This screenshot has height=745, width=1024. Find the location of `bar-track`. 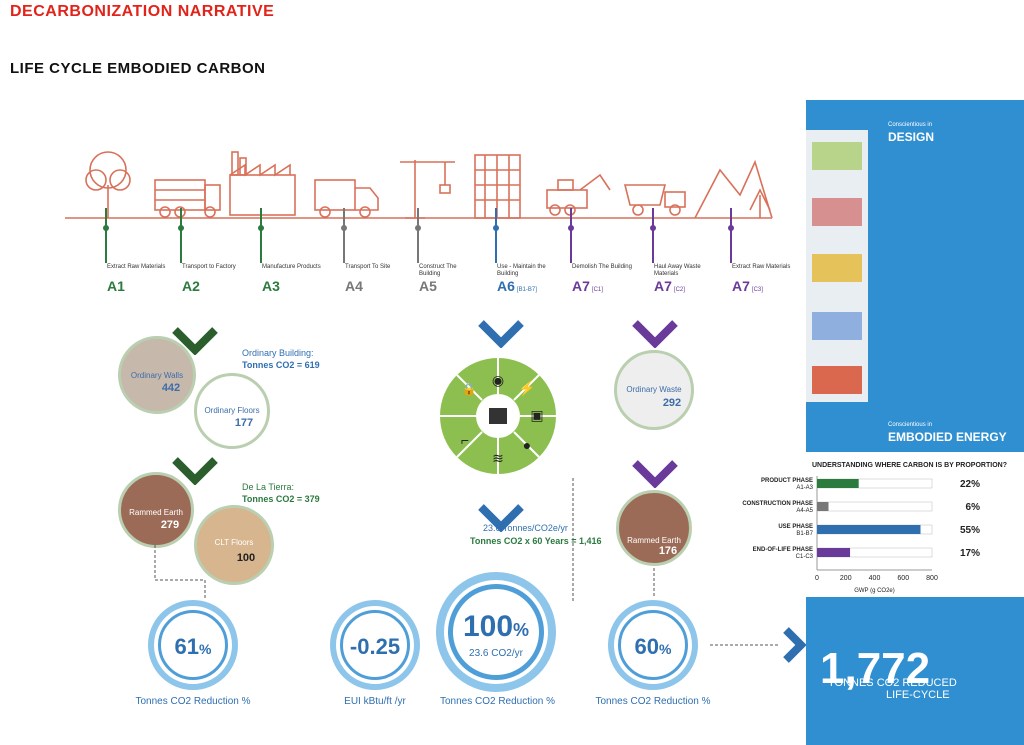

bar-track is located at coordinates (874, 506).